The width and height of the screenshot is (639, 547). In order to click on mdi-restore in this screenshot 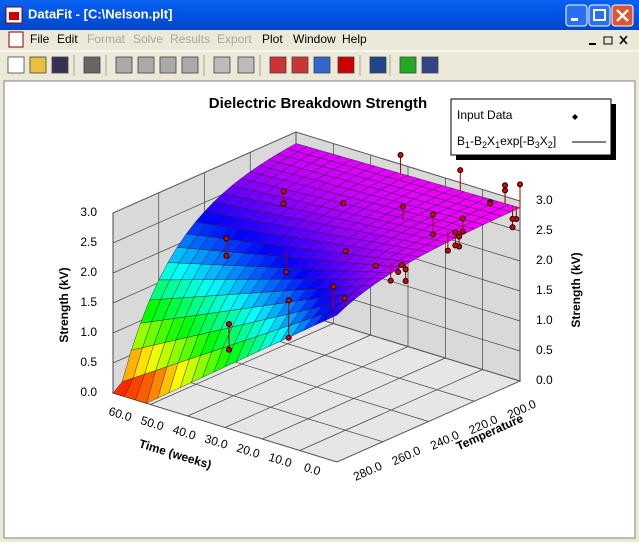, I will do `click(608, 40)`.